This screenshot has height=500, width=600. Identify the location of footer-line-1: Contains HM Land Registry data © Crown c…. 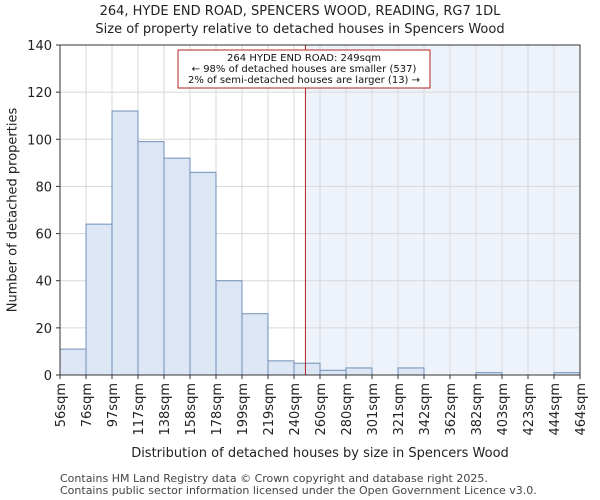
(274, 478).